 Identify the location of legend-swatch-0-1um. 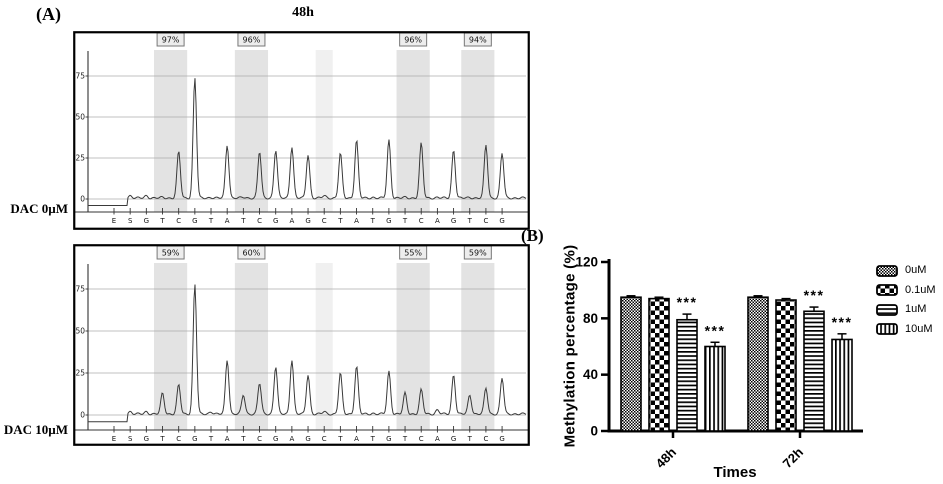
(887, 290).